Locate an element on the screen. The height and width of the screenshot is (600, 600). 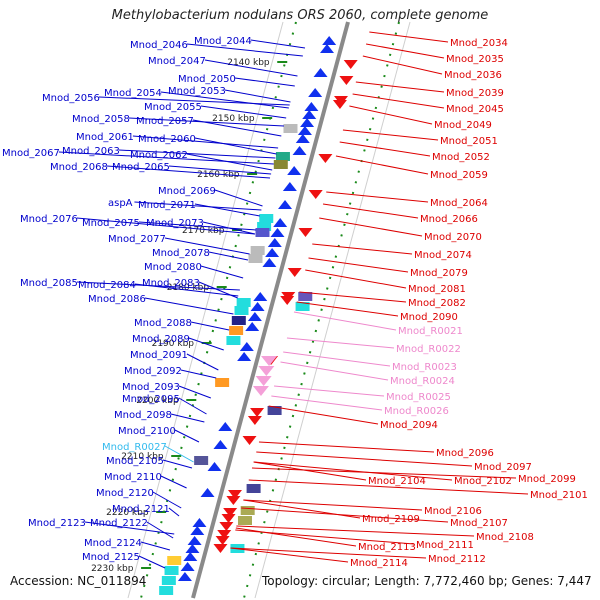
gene-label-left: Mnod_2091 is located at coordinates (159, 355).